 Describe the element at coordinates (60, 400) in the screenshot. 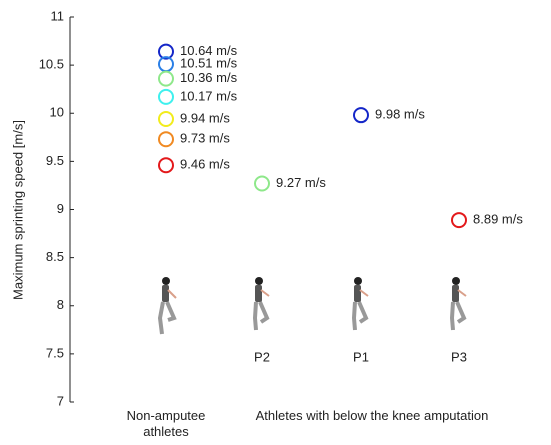

I see `y-tick-label: 7` at that location.